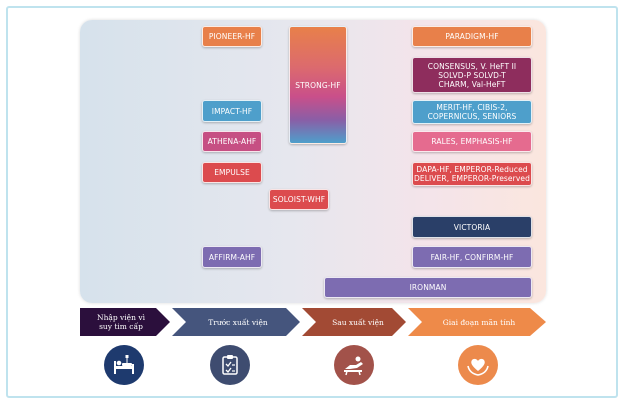 This screenshot has height=405, width=626. Describe the element at coordinates (232, 257) in the screenshot. I see `trial-affirm-ahf: AFFIRM-AHF` at that location.